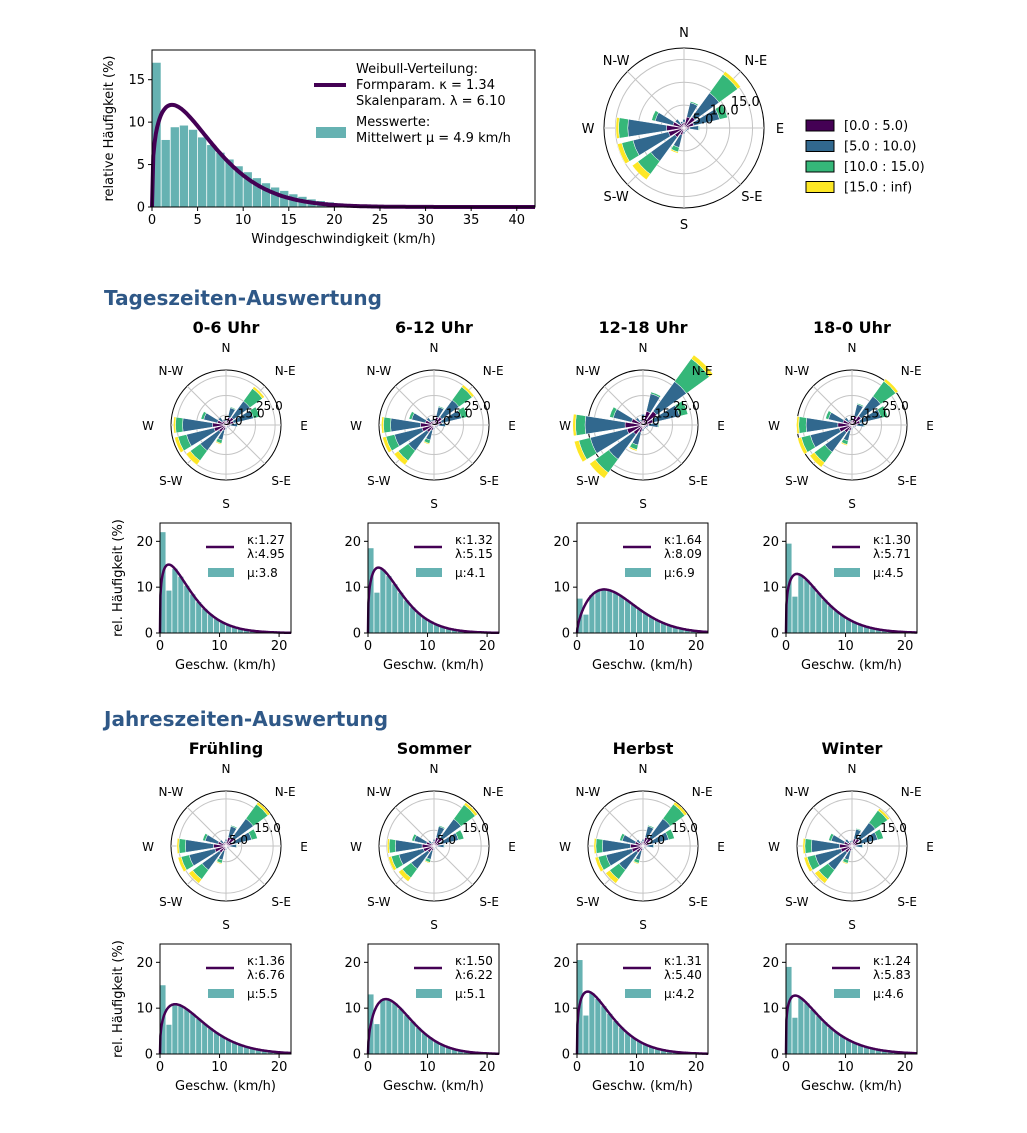  I want to click on weibull-curve, so click(641, 611).